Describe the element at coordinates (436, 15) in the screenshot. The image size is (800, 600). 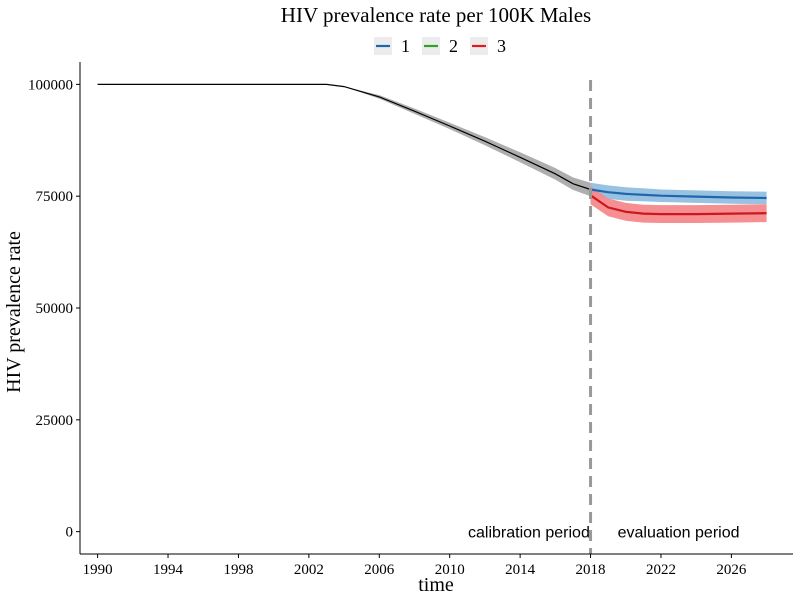
I see `chart-title: HIV prevalence rate per 100K Males` at that location.